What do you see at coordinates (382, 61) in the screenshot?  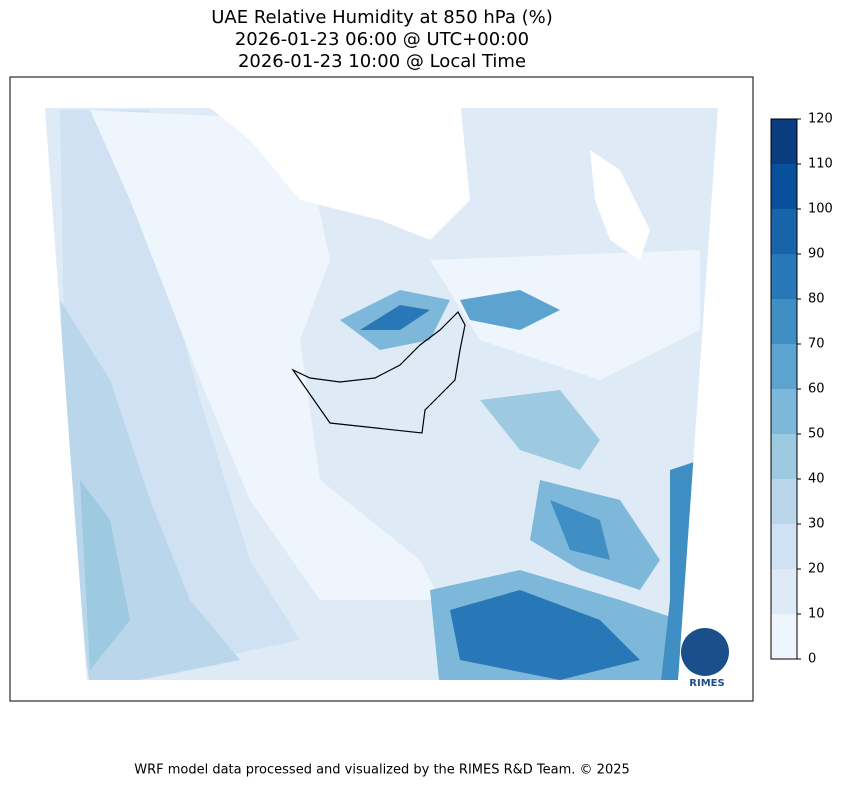 I see `title-line: 2026-01-23 10:00 @ Local Time` at bounding box center [382, 61].